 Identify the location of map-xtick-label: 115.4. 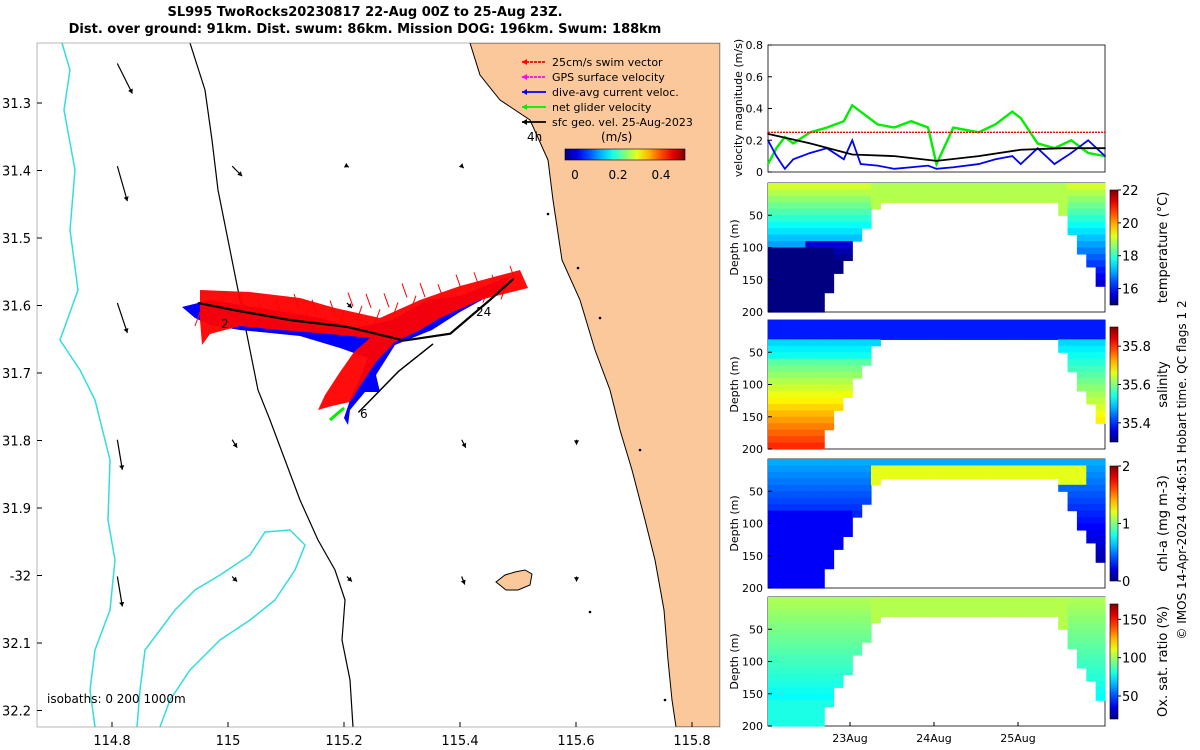
(459, 741).